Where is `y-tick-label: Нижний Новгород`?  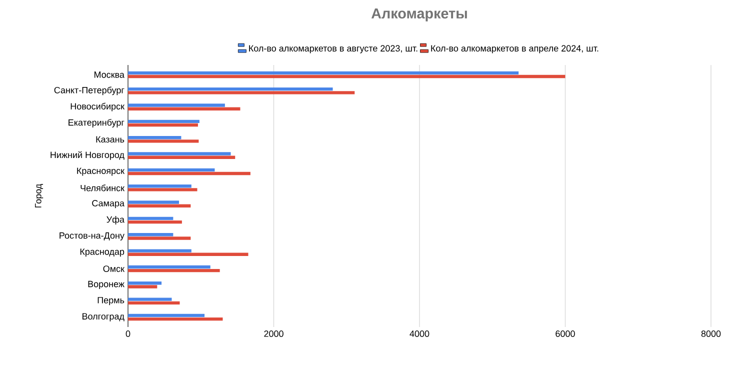
y-tick-label: Нижний Новгород is located at coordinates (87, 155).